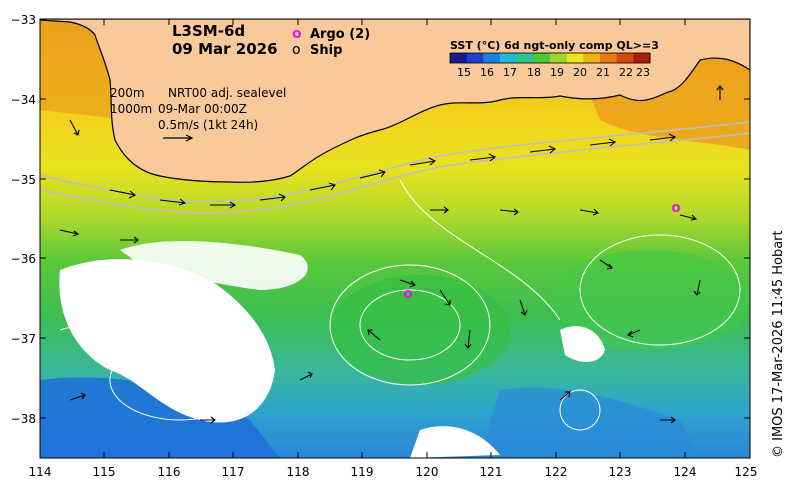 This screenshot has width=791, height=492. What do you see at coordinates (626, 72) in the screenshot?
I see `colorbar-tick-label: 22` at bounding box center [626, 72].